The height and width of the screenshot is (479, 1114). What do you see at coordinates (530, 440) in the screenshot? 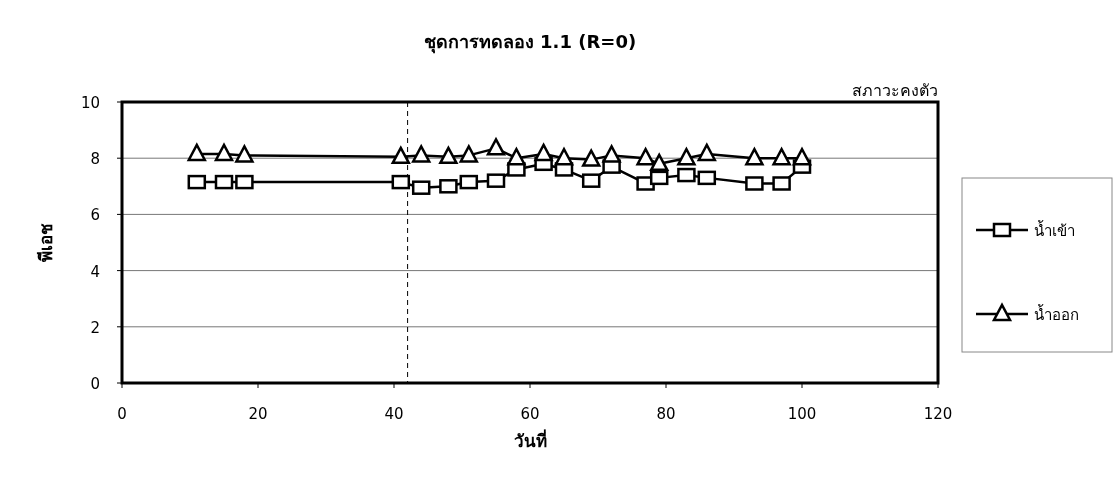
I see `x-axis-title: วันที่` at bounding box center [530, 440].